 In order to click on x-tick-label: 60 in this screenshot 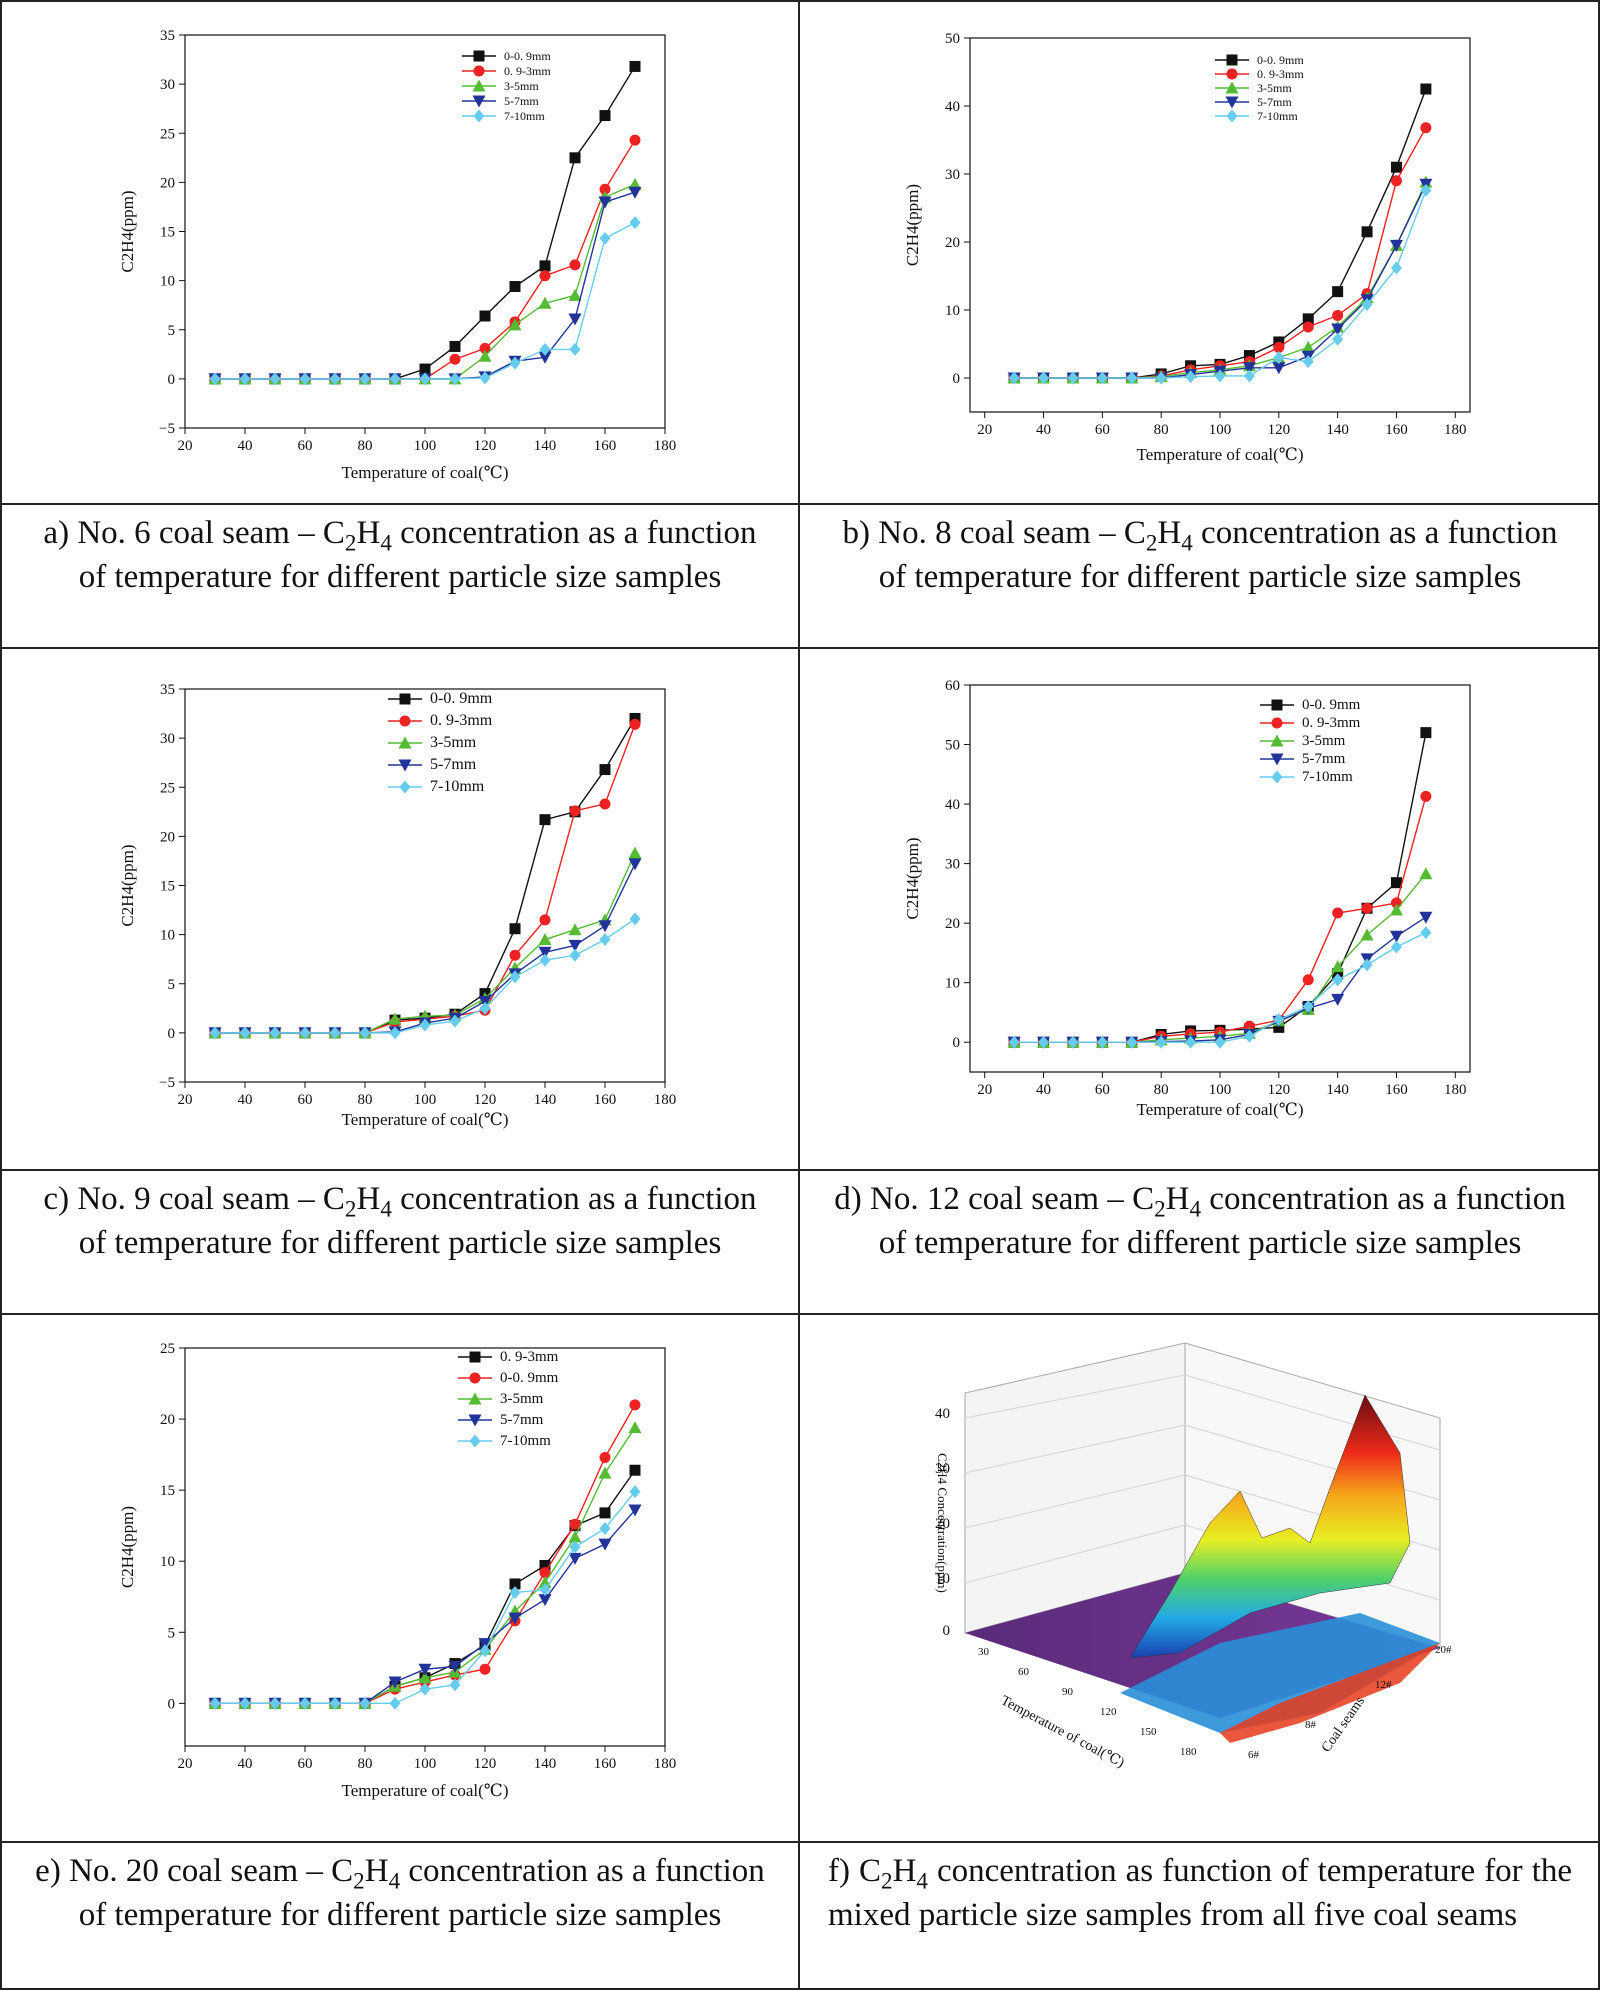, I will do `click(305, 1100)`.